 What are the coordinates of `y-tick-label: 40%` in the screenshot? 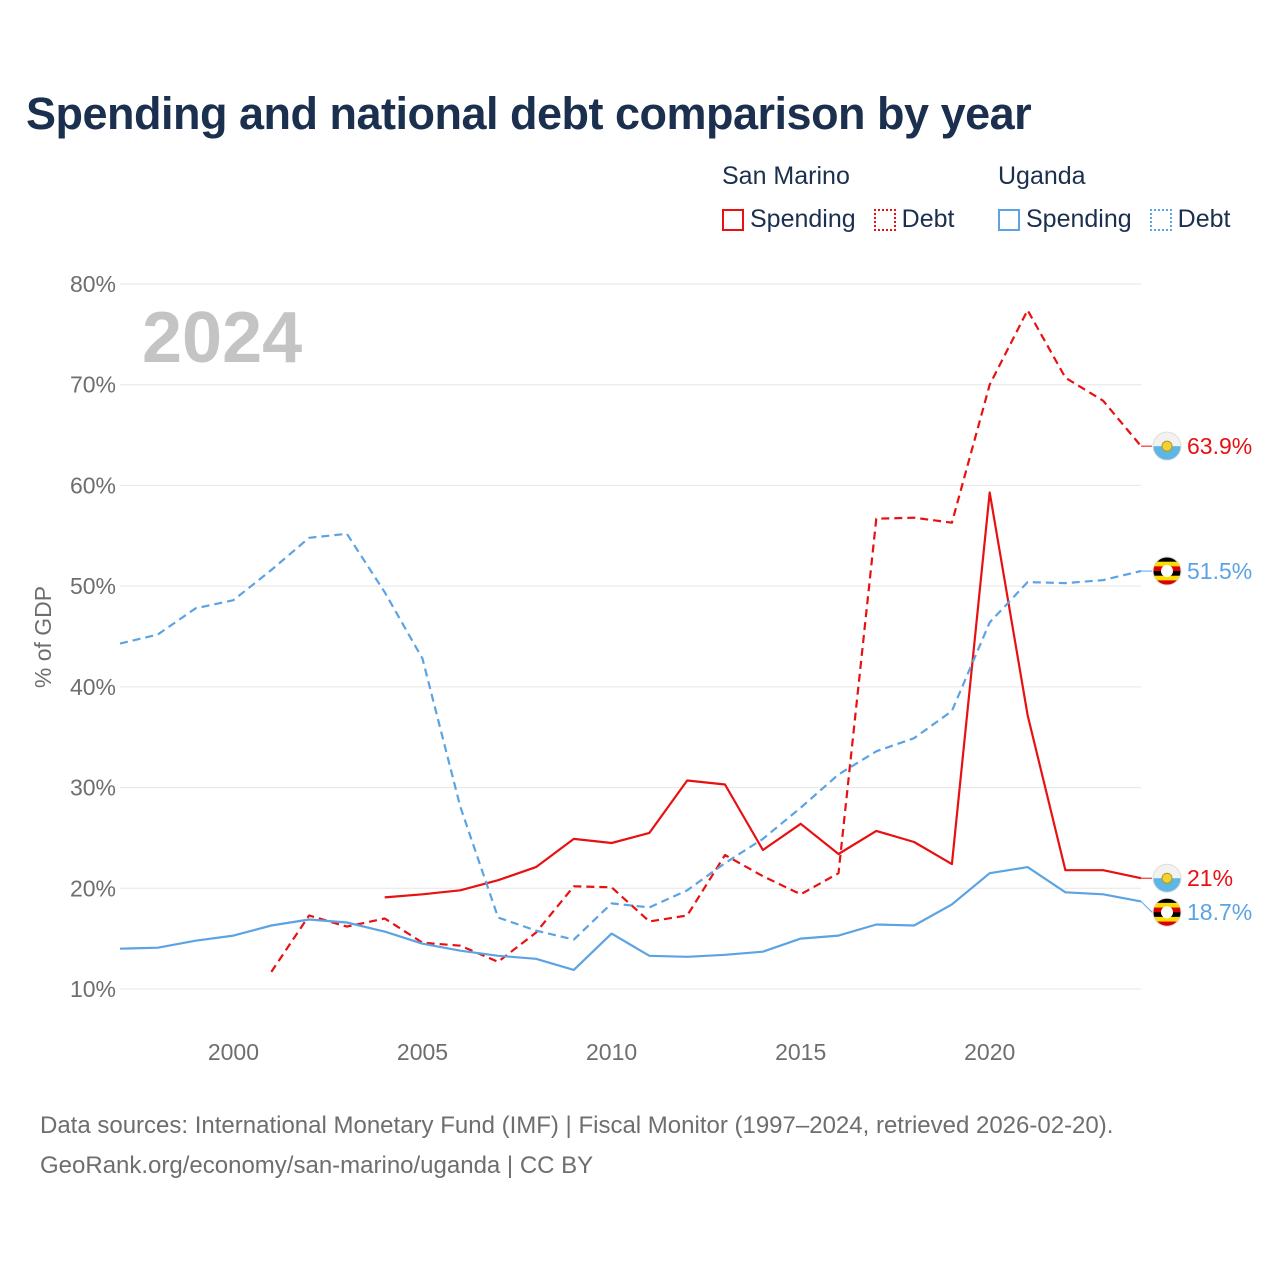 It's located at (93, 687).